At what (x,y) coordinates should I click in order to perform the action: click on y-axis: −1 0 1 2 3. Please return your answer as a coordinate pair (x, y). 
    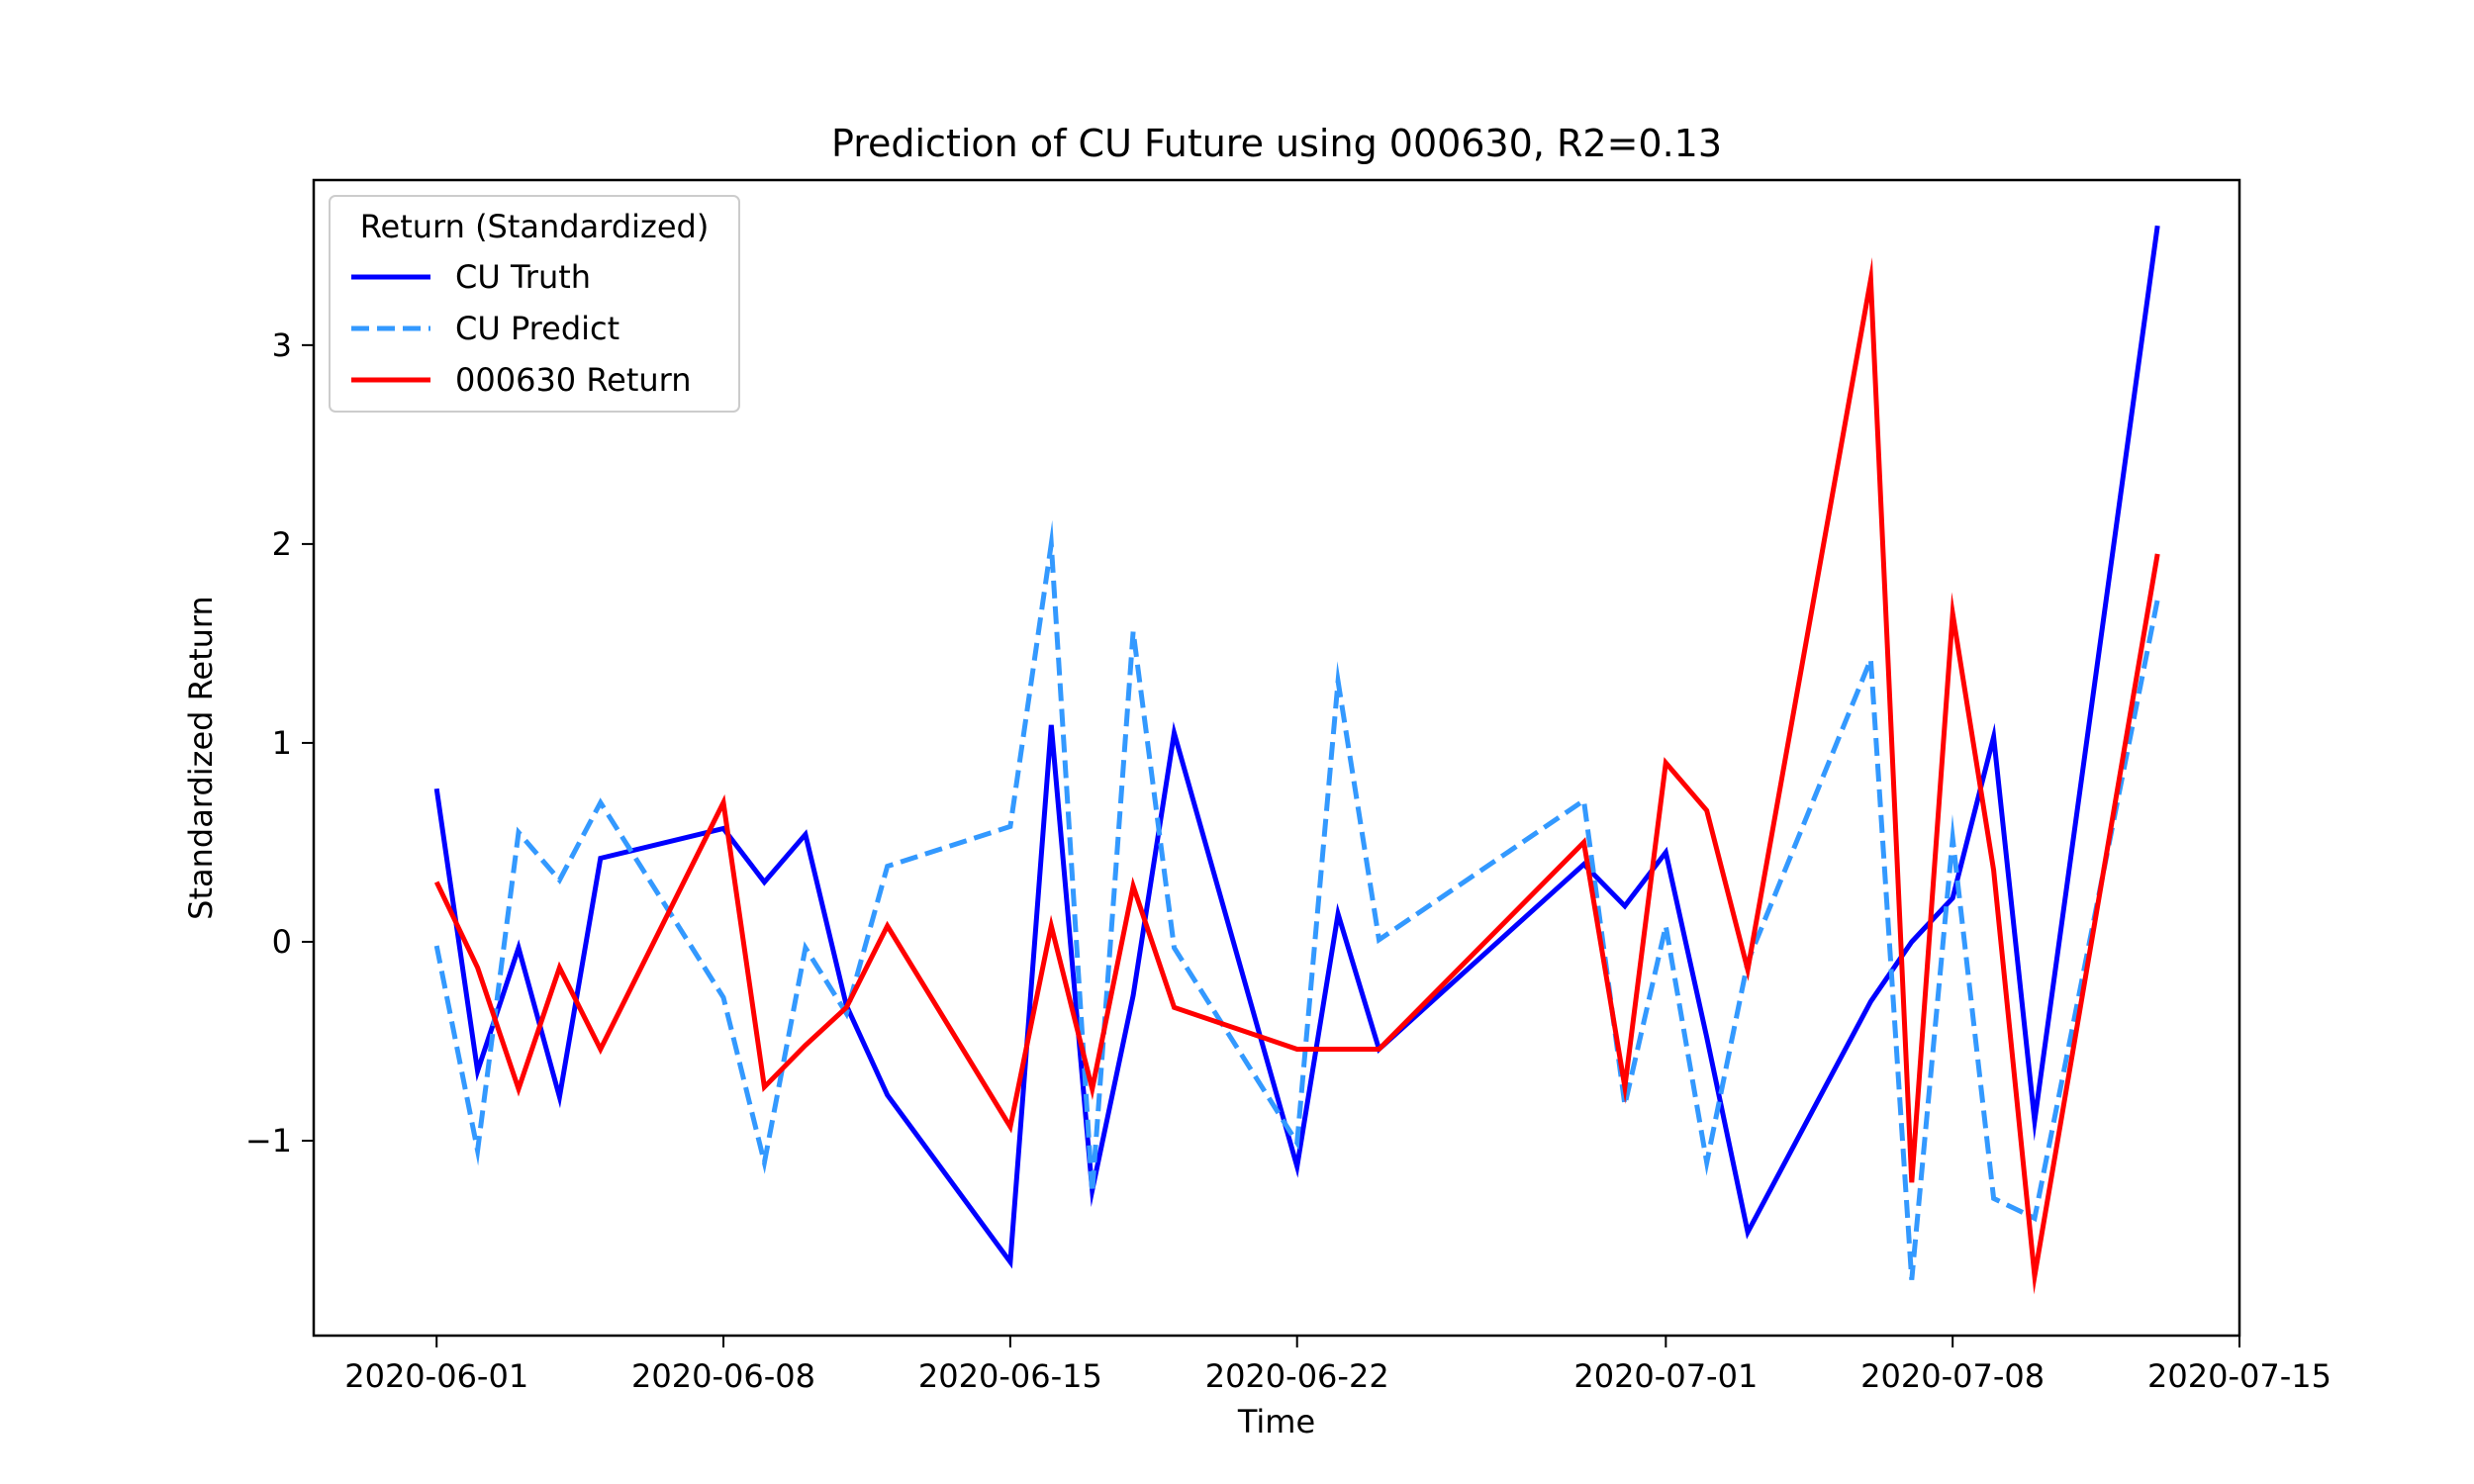
    Looking at the image, I should click on (279, 742).